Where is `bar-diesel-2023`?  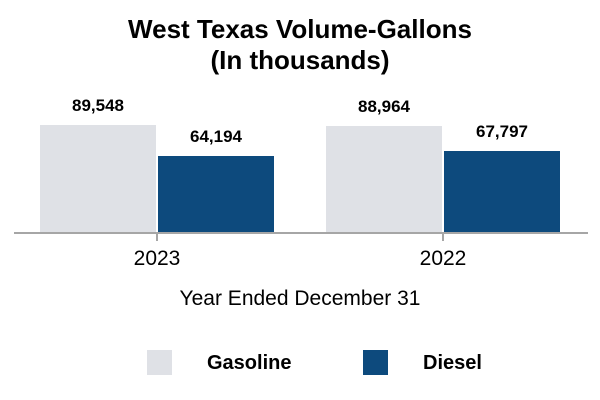 bar-diesel-2023 is located at coordinates (216, 194).